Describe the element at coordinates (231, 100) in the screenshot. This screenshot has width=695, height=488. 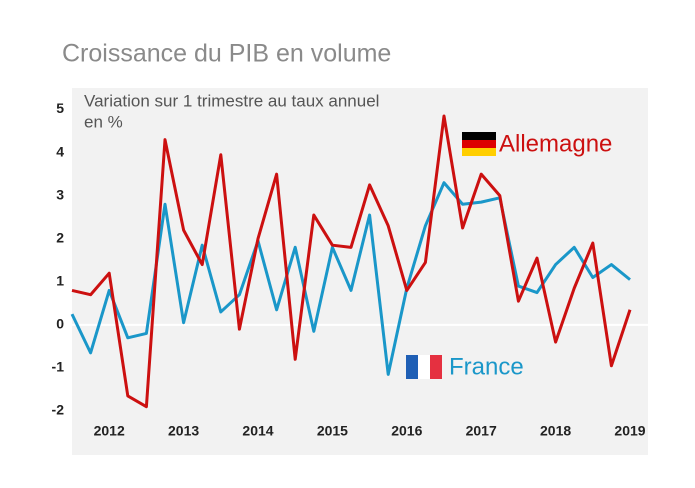
I see `subtitle: Variation sur 1 trimestre au taux annuel` at that location.